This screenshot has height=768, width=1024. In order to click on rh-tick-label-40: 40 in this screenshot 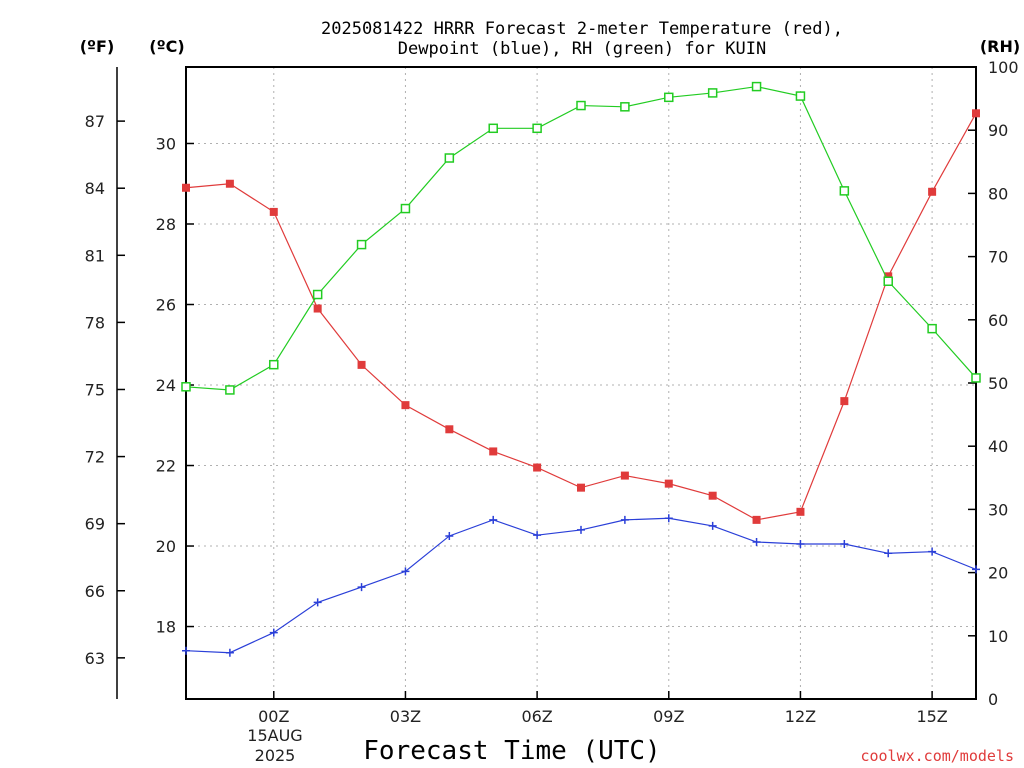, I will do `click(998, 446)`.